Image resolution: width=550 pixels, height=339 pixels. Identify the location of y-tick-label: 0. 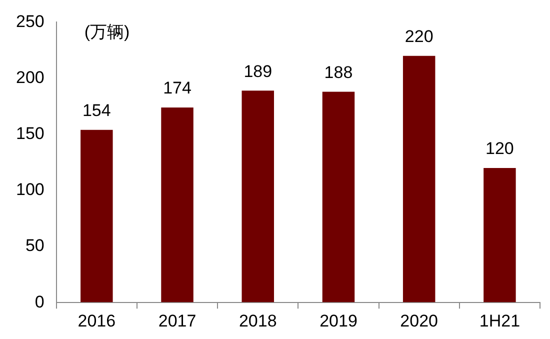
(39, 302).